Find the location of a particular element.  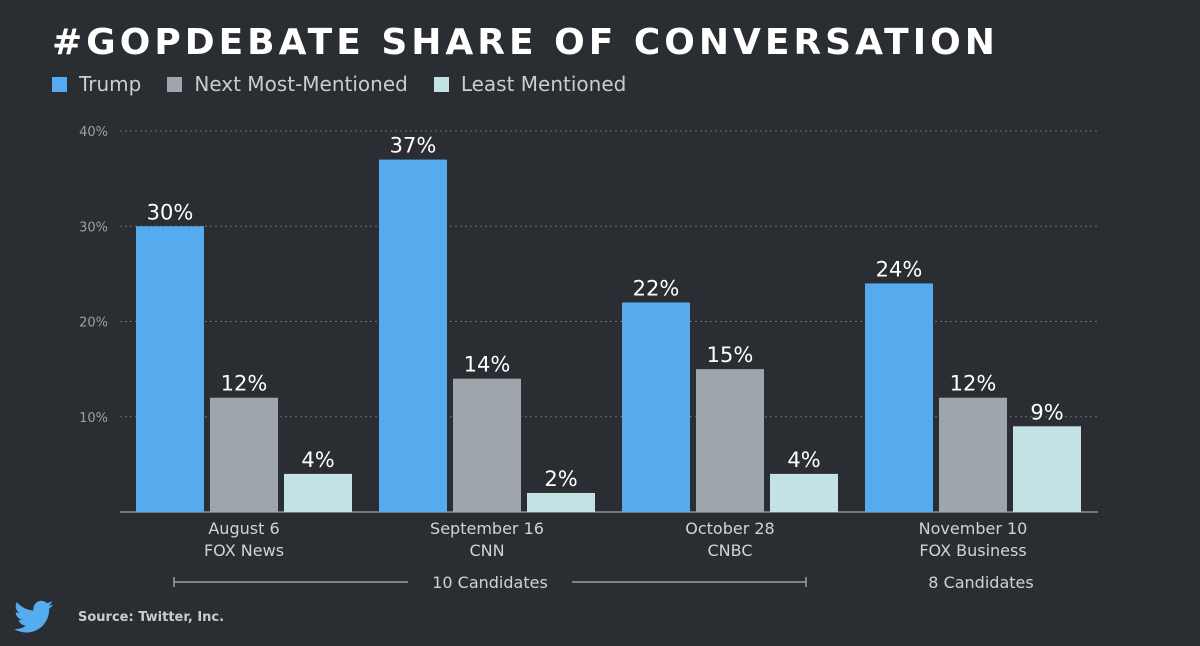

x-tick-label: October 28 is located at coordinates (729, 528).